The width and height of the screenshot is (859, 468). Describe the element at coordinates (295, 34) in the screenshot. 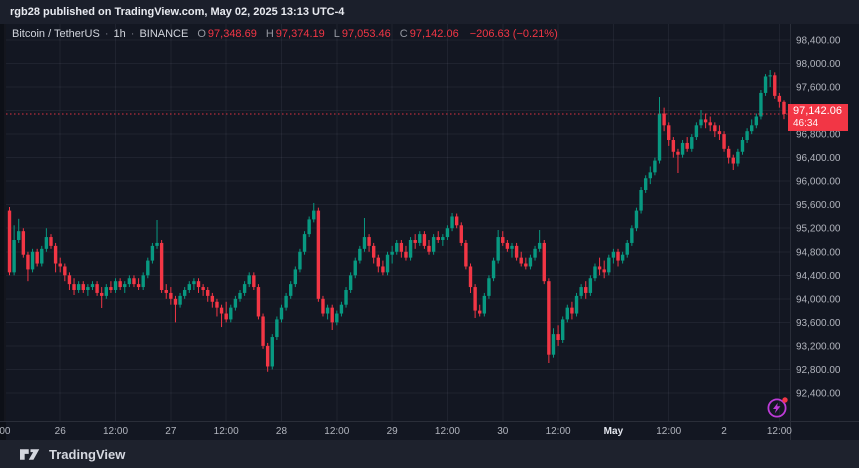

I see `ohlc-high: H 97,374.19` at that location.